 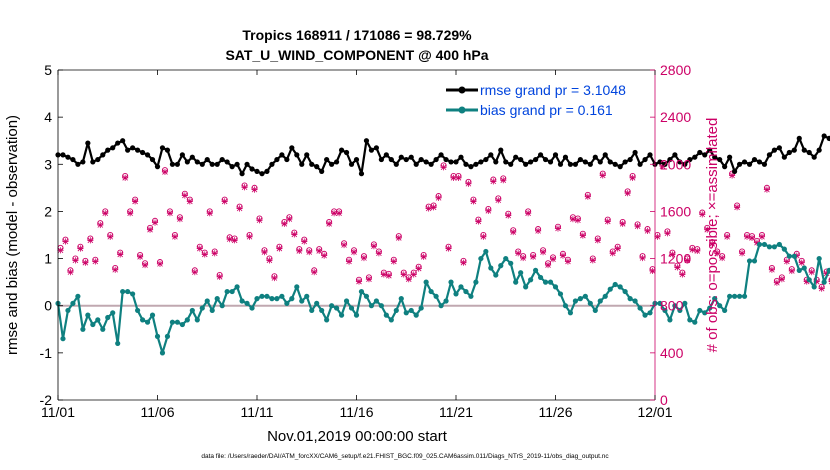 What do you see at coordinates (456, 412) in the screenshot?
I see `x-tick-label: 11/21` at bounding box center [456, 412].